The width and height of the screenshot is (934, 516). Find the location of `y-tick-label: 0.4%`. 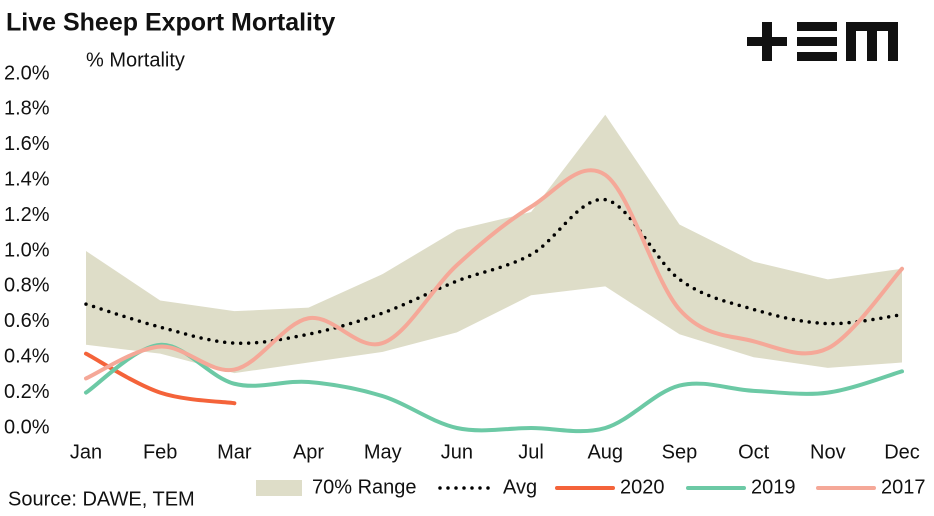

y-tick-label: 0.4% is located at coordinates (27, 356).